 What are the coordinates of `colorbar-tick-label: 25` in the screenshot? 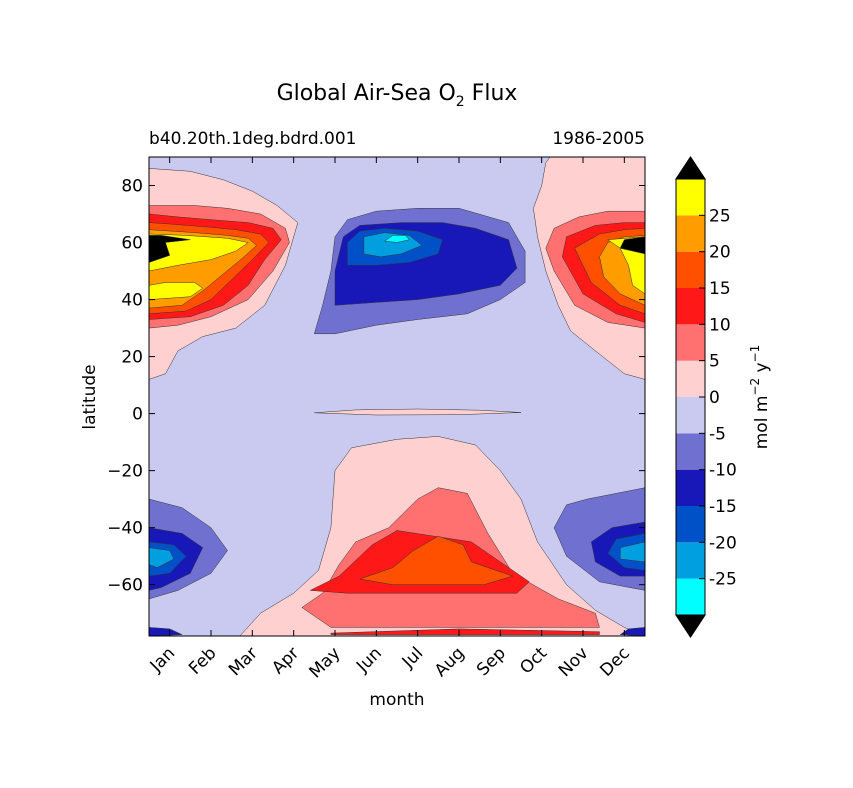 It's located at (720, 216).